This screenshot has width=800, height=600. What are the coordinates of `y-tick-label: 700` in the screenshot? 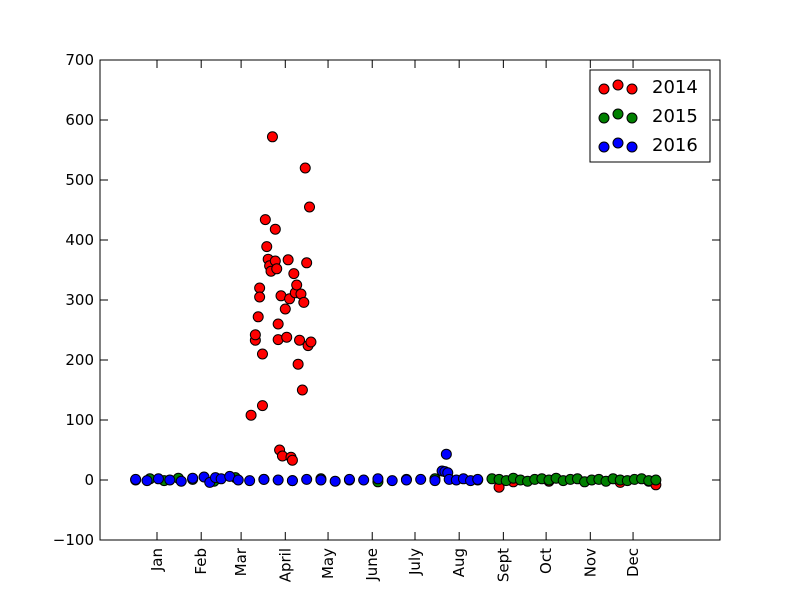 It's located at (79, 60).